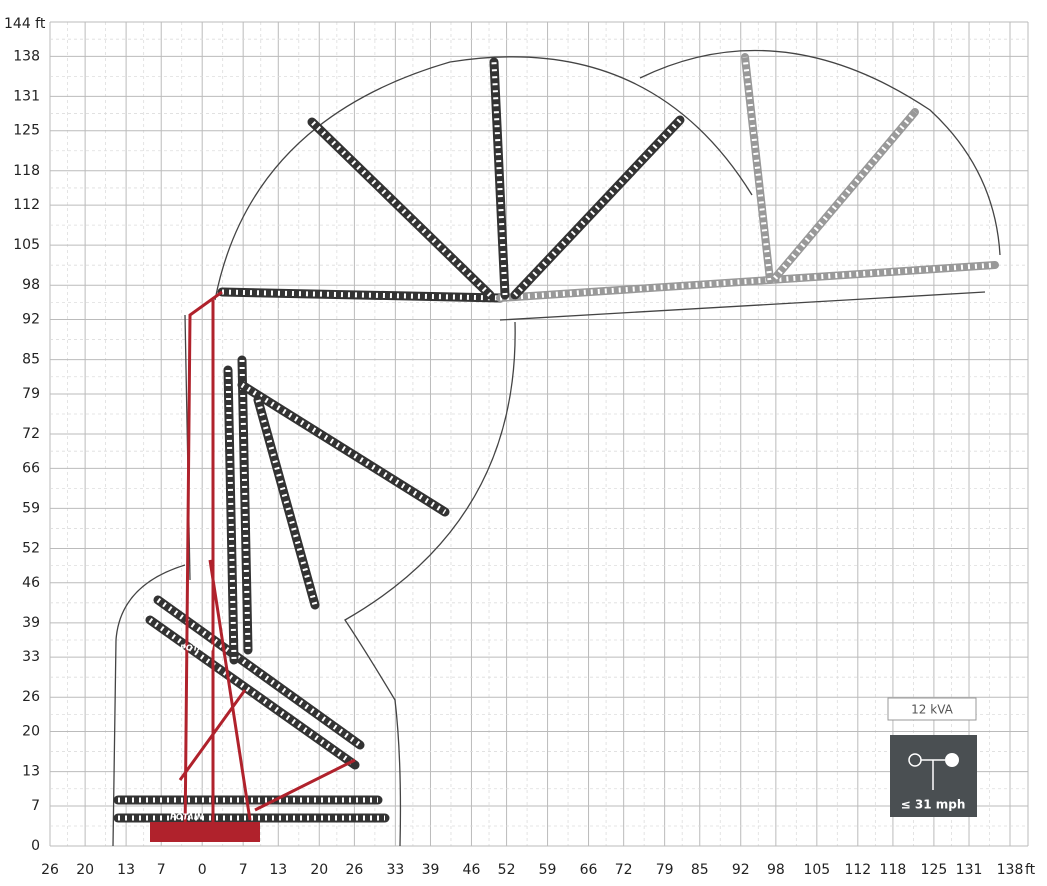  Describe the element at coordinates (31, 434) in the screenshot. I see `y-tick-label: 72` at that location.